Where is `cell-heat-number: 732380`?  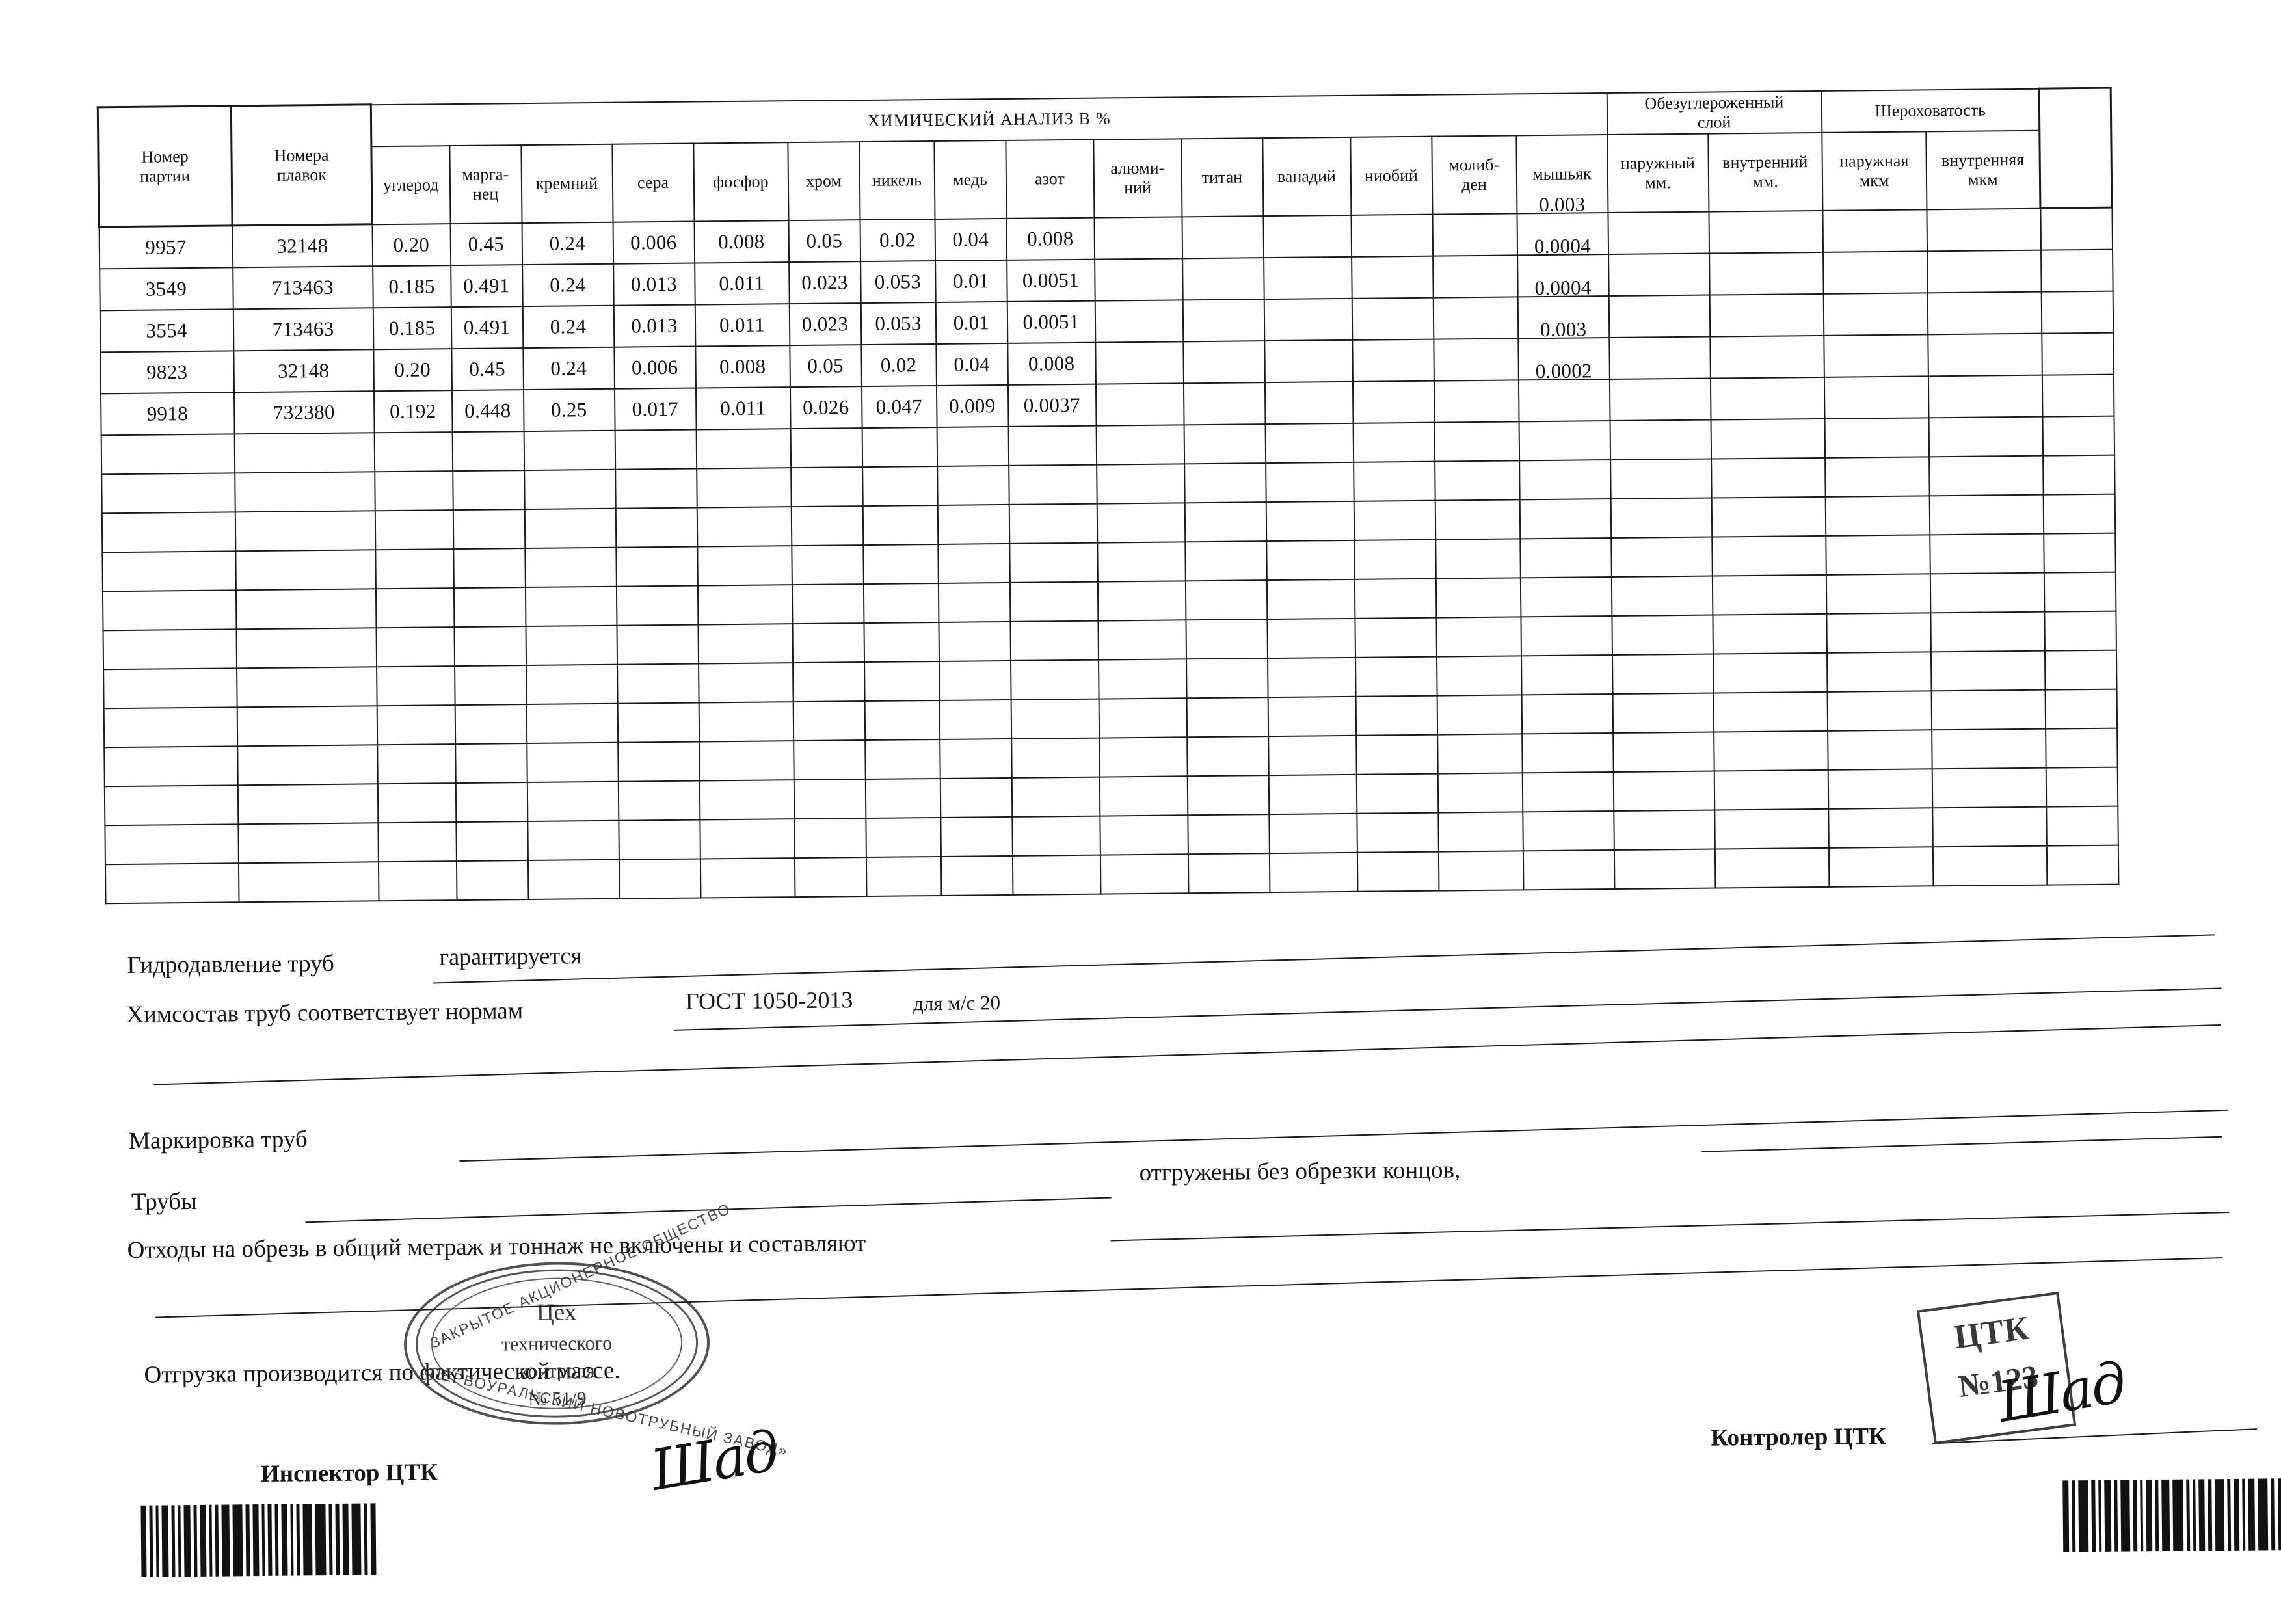 cell-heat-number: 732380 is located at coordinates (304, 412).